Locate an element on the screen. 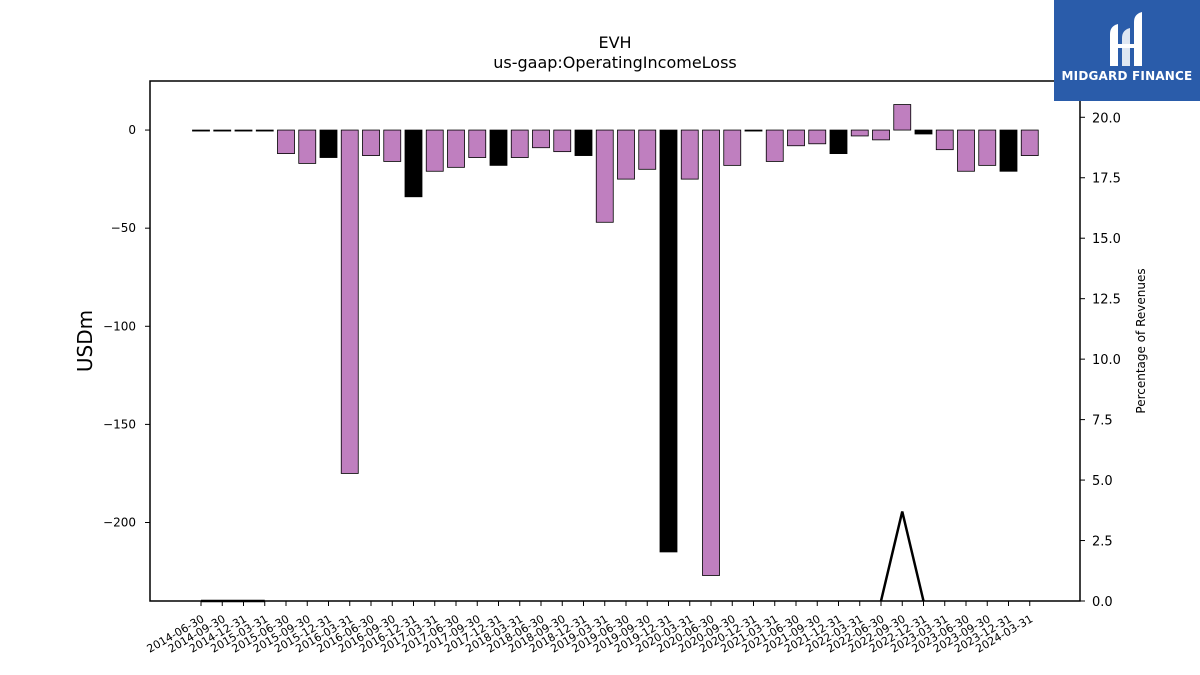  chart-subtitle: us-gaap:OperatingIncomeLoss is located at coordinates (615, 62).